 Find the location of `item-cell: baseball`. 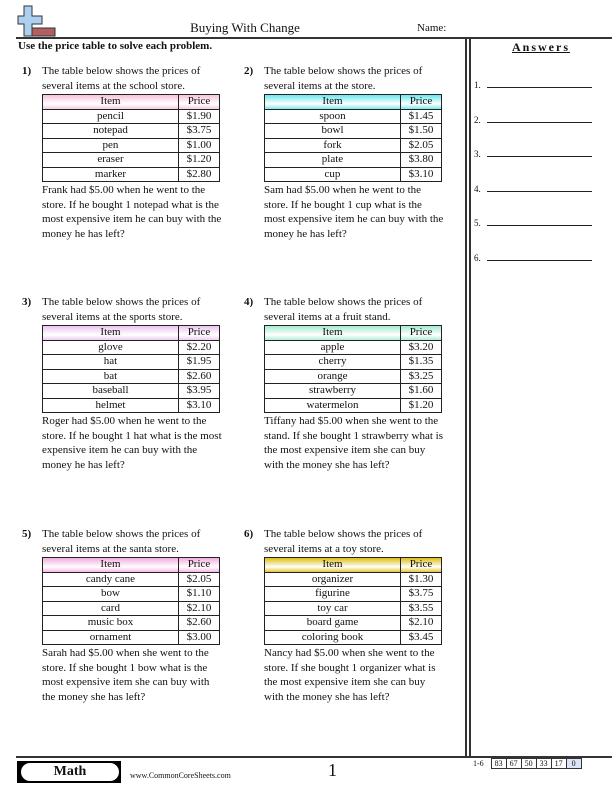

item-cell: baseball is located at coordinates (110, 391).